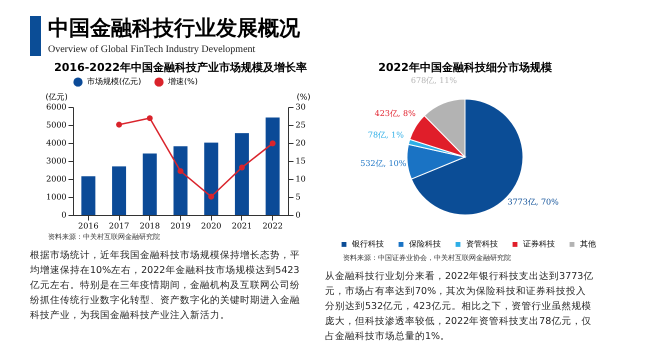  Describe the element at coordinates (182, 81) in the screenshot. I see `legend-label: 增速(%)` at that location.